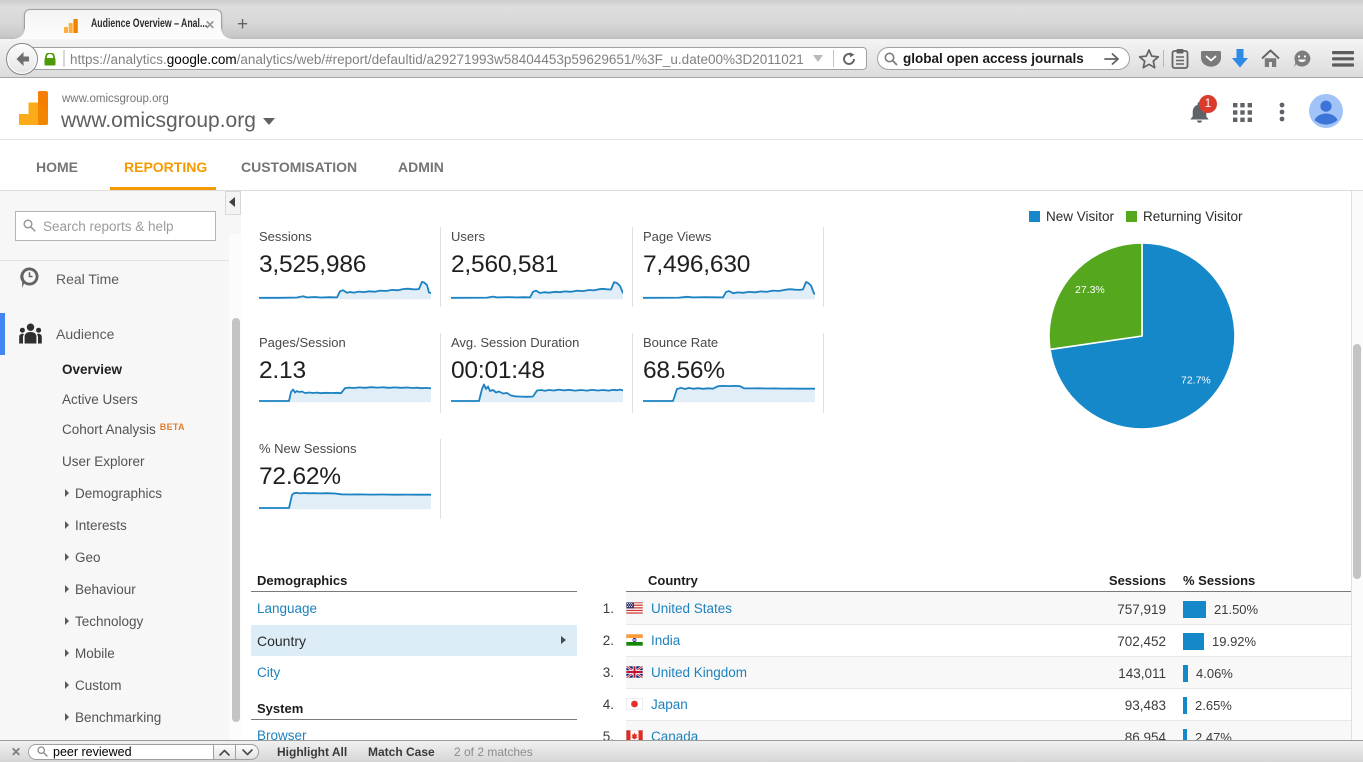  Describe the element at coordinates (1090, 290) in the screenshot. I see `svg-text: 27.3%` at that location.